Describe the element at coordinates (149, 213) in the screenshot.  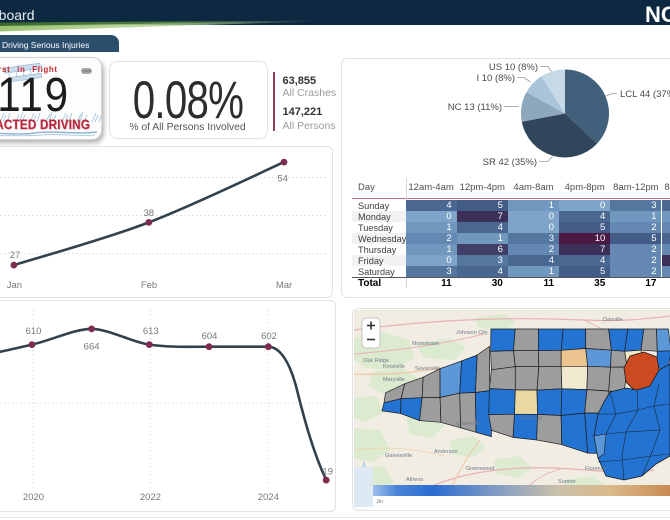
I see `svg-text: 38` at that location.